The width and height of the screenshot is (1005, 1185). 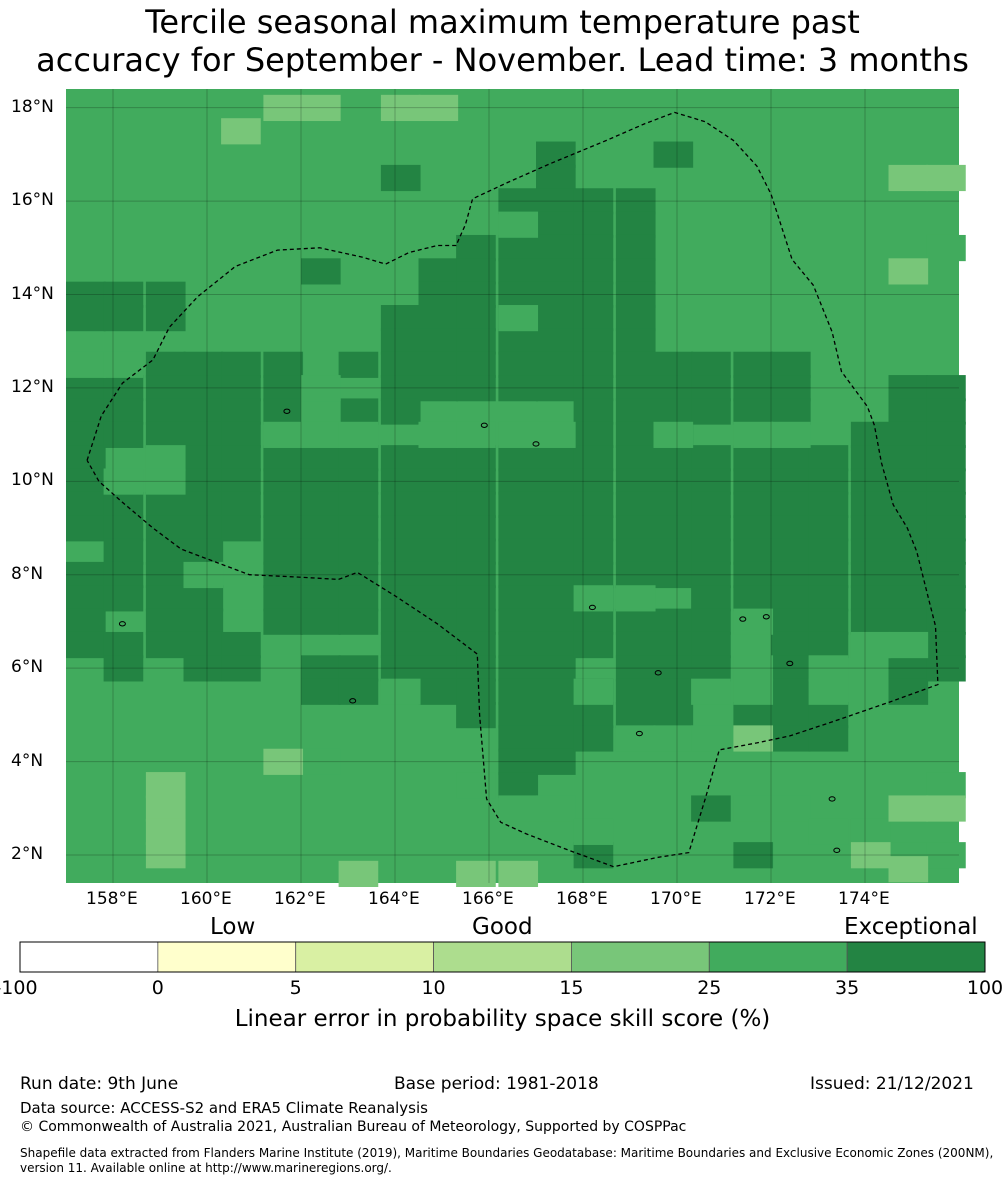 I want to click on colorbar-tick-label: 35, so click(x=847, y=988).